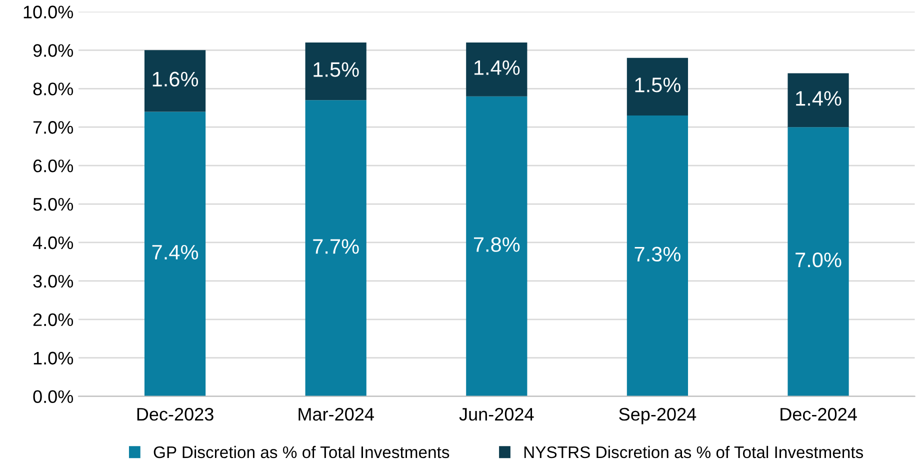  What do you see at coordinates (53, 50) in the screenshot?
I see `y-tick-label: 9.0%` at bounding box center [53, 50].